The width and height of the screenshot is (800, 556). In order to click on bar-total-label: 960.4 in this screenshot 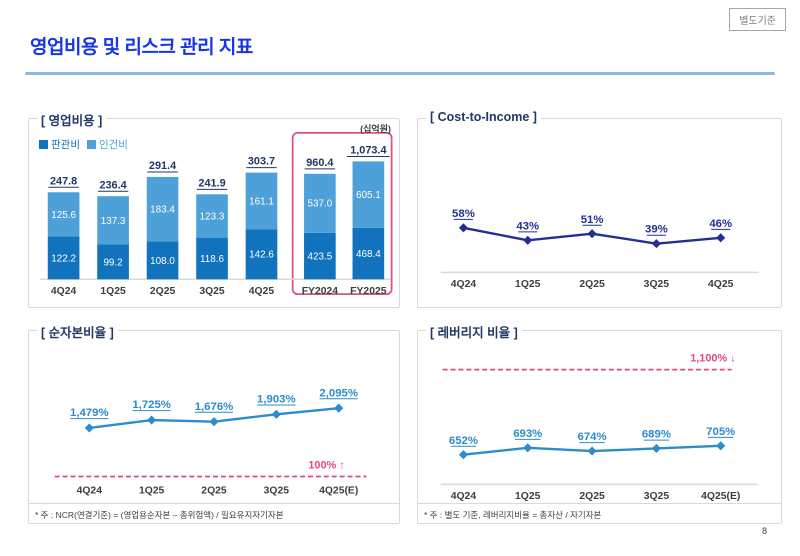, I will do `click(319, 163)`.